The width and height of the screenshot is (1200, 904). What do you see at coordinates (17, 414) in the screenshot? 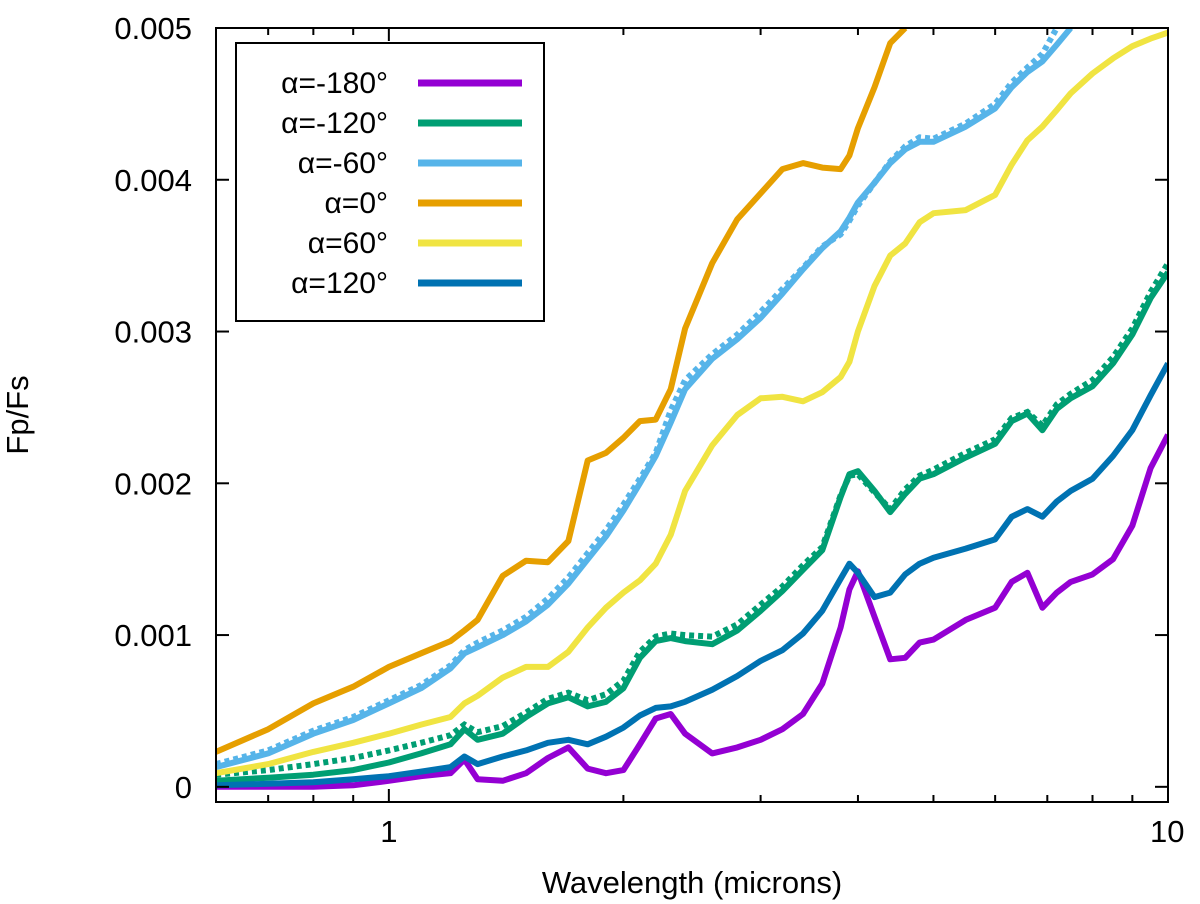
I see `y-axis-title: Fp/Fs` at bounding box center [17, 414].